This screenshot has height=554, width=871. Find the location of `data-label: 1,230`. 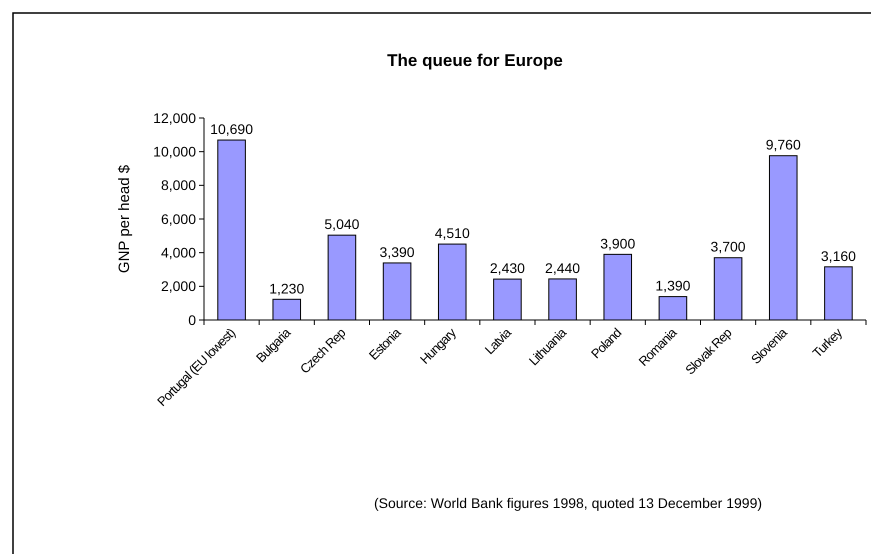

data-label: 1,230 is located at coordinates (286, 288).